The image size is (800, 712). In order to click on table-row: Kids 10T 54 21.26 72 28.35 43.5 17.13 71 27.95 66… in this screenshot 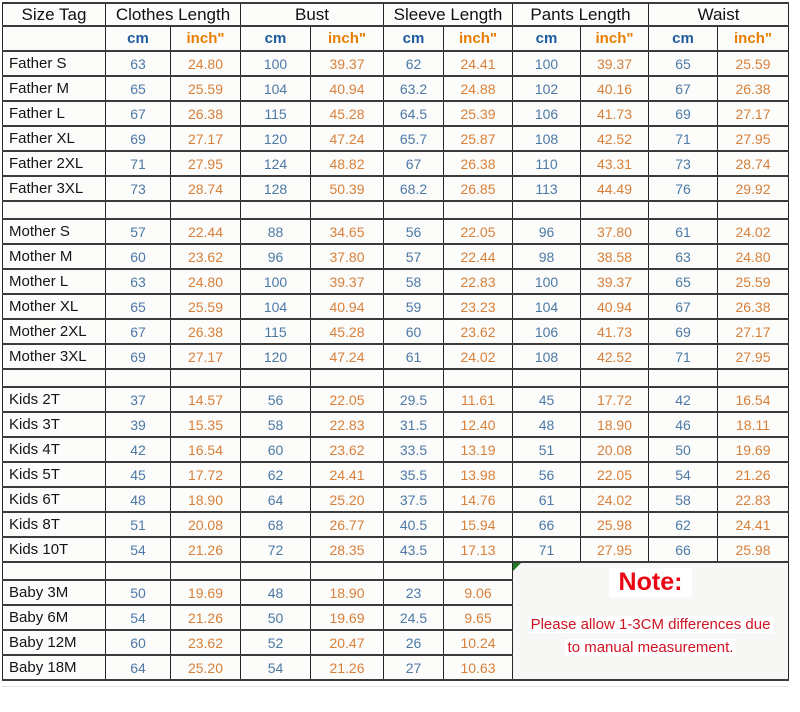, I will do `click(395, 549)`.